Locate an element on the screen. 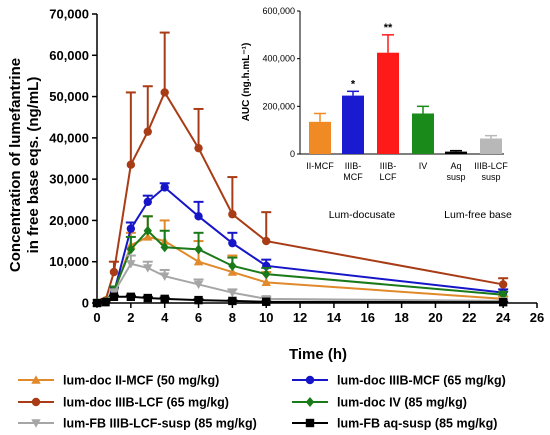 This screenshot has height=435, width=550. inset-category-label: LCF is located at coordinates (388, 177).